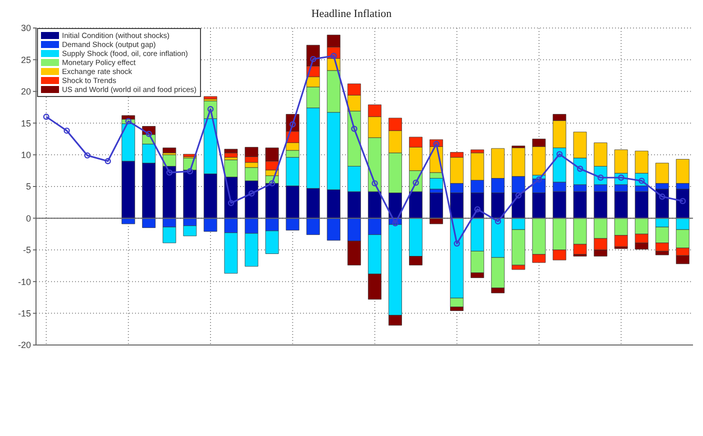 The height and width of the screenshot is (436, 703). I want to click on y-tick-label: 15, so click(25, 123).